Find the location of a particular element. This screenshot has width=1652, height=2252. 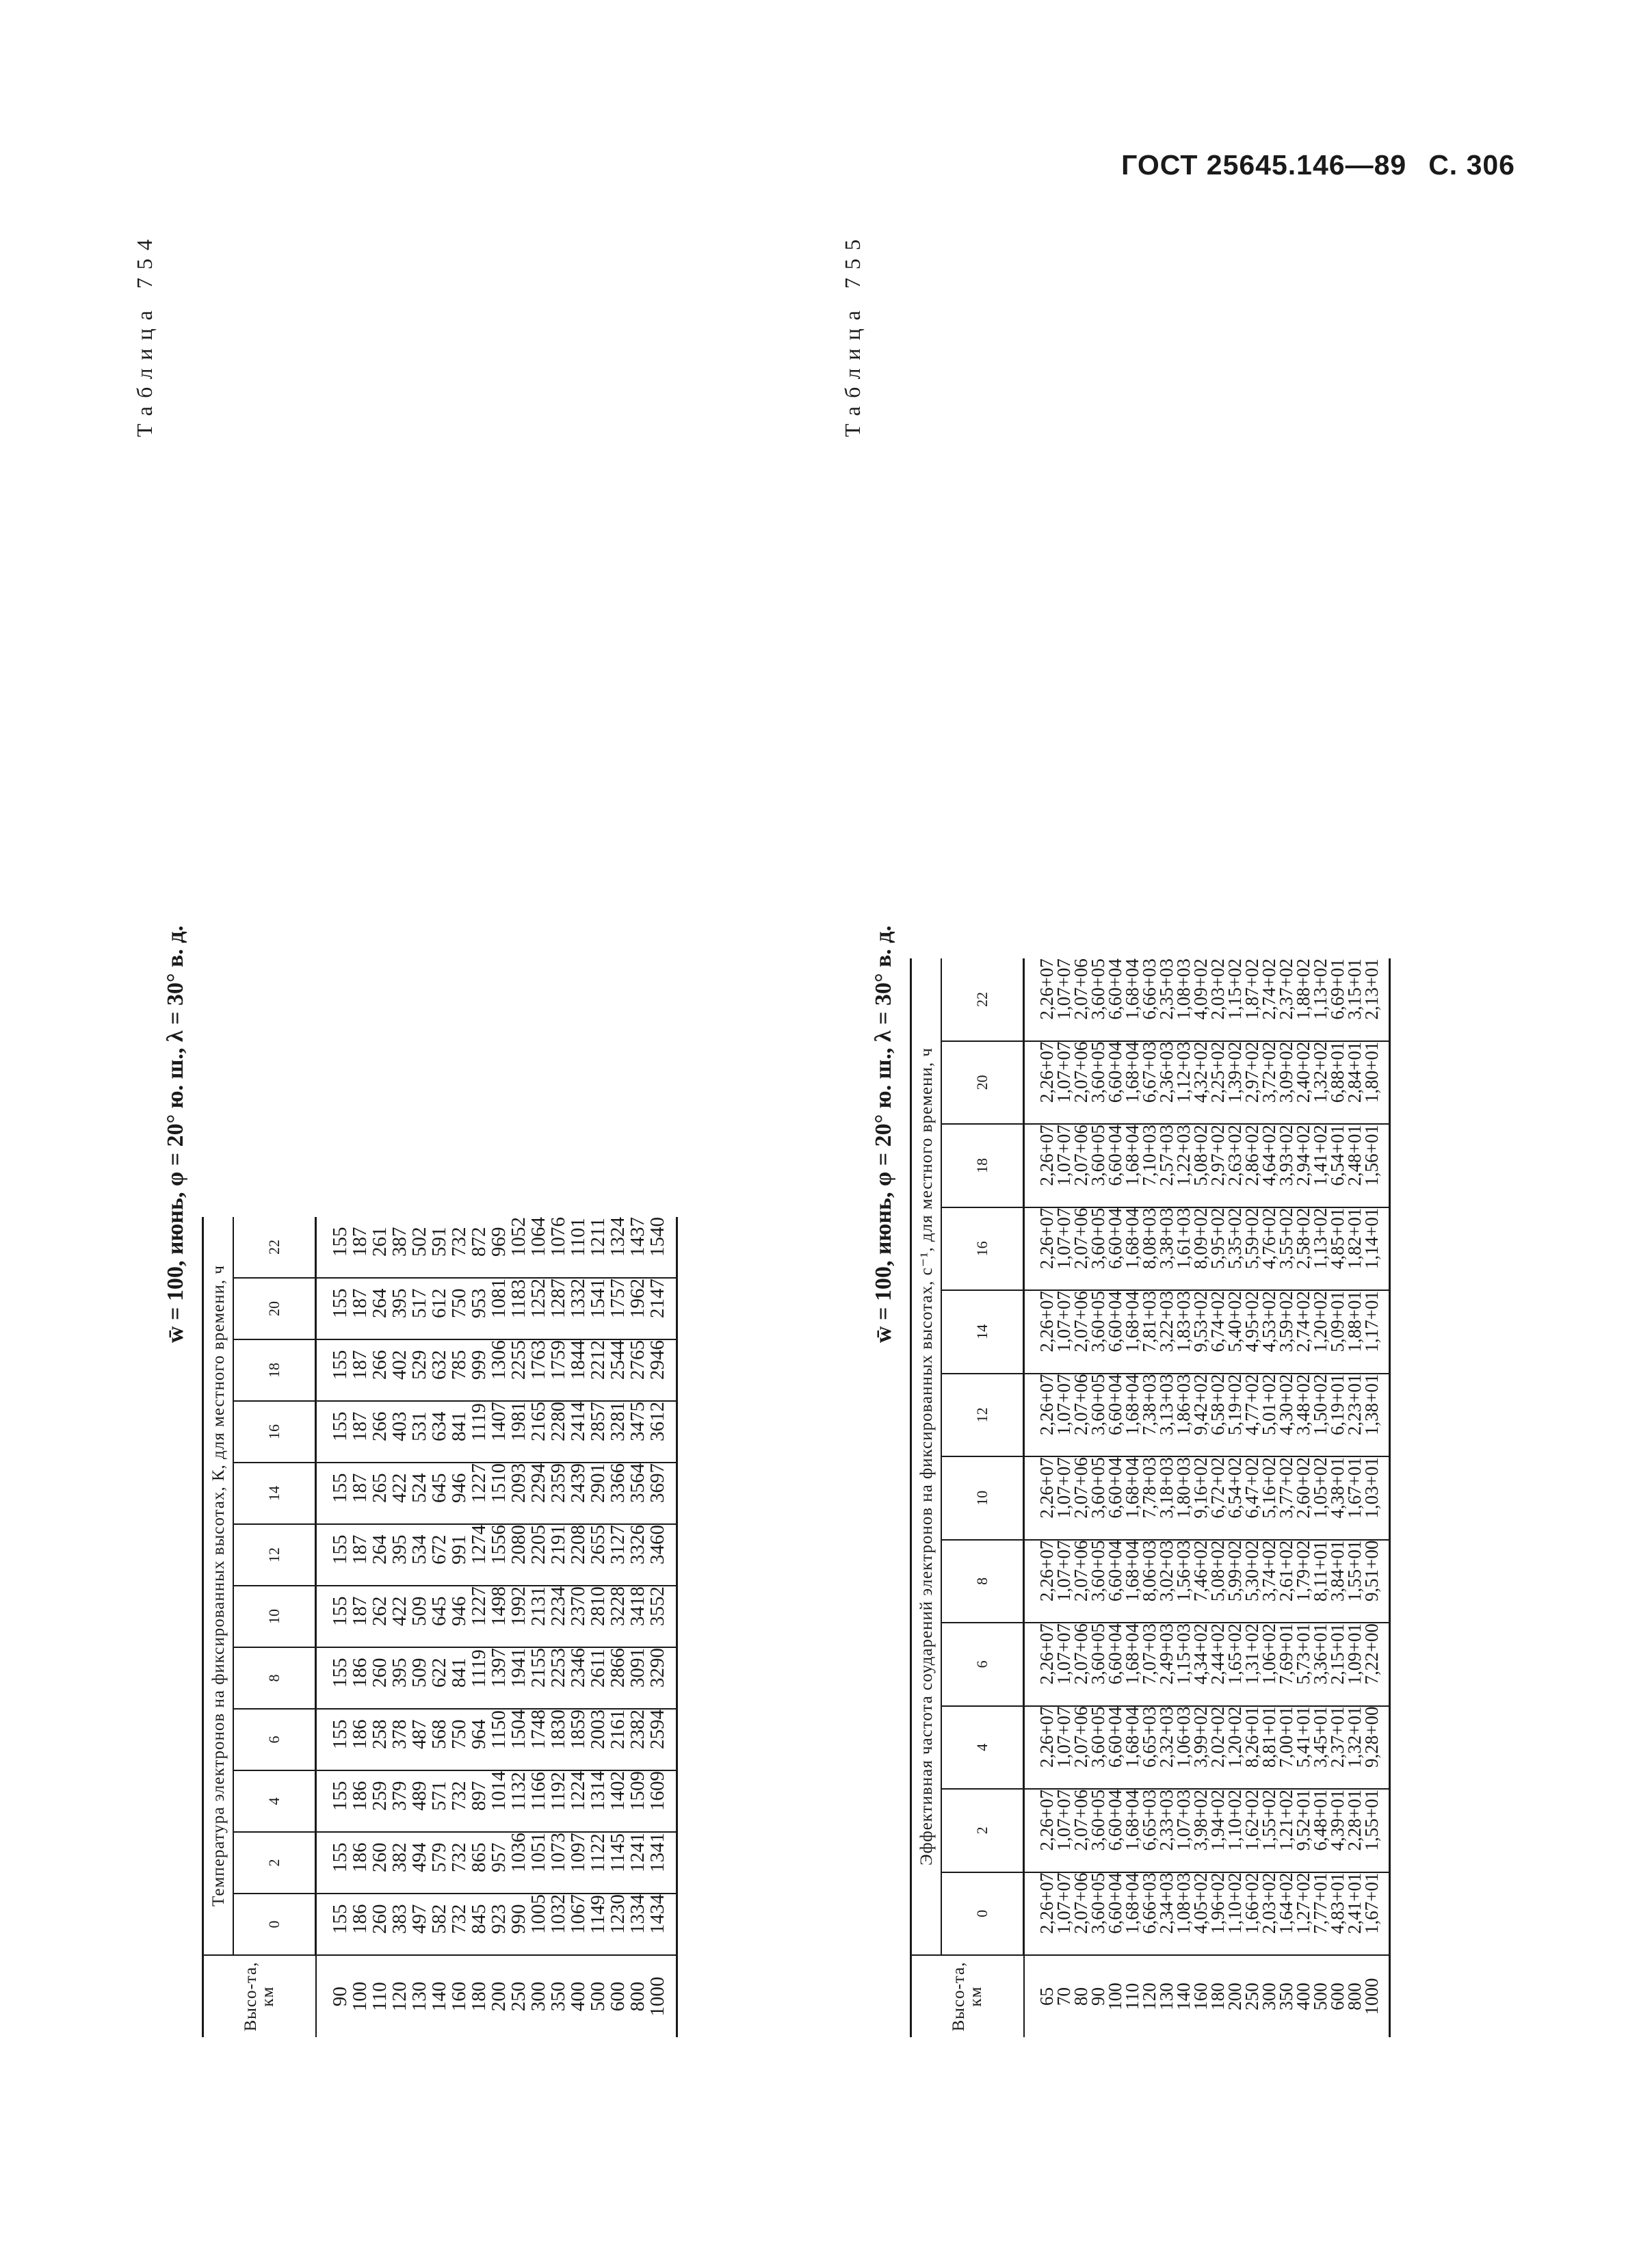

table-cell: 378 is located at coordinates (399, 1735).